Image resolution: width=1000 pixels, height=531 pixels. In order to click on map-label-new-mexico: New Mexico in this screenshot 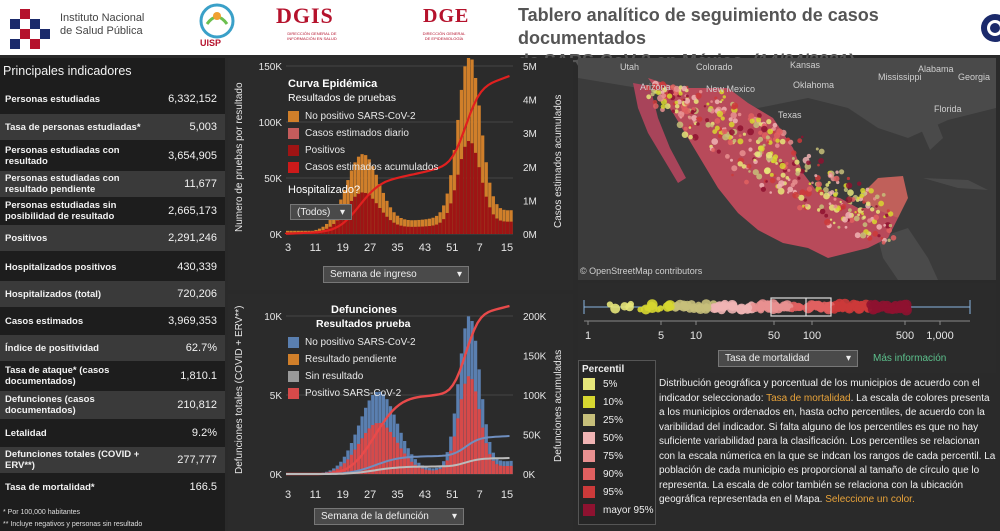, I will do `click(730, 89)`.